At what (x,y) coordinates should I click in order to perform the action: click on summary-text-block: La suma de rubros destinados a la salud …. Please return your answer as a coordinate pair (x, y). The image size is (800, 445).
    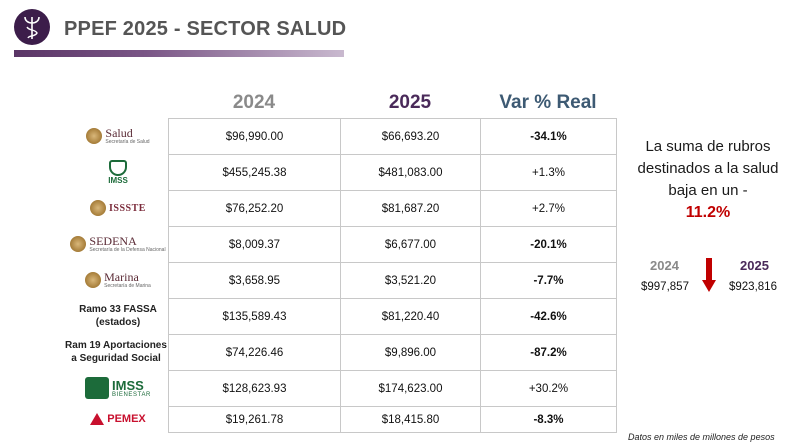
    Looking at the image, I should click on (708, 180).